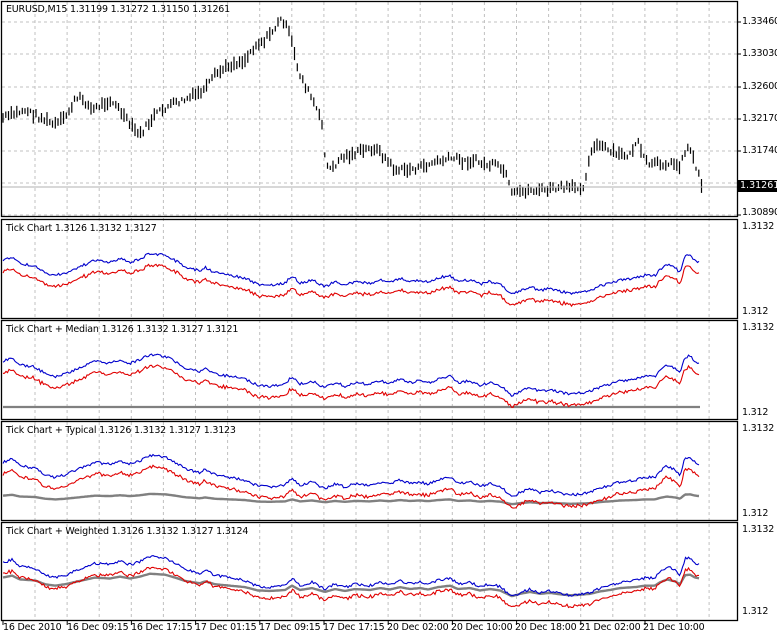  Describe the element at coordinates (351, 585) in the screenshot. I see `weighted-line` at that location.